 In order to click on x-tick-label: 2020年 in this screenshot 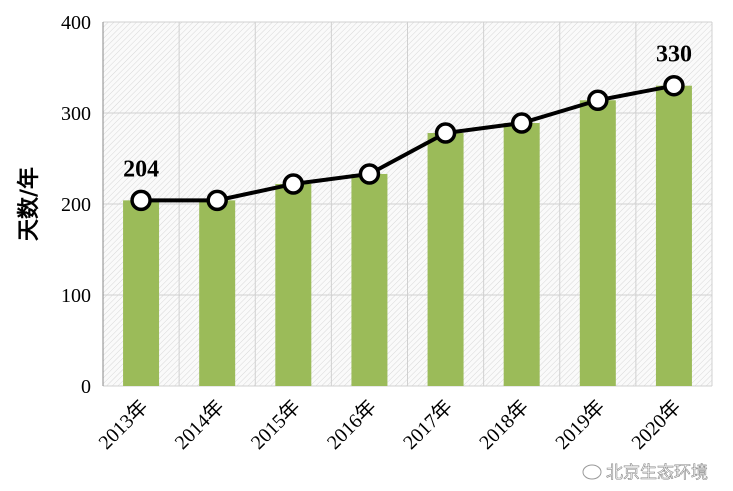, I will do `click(656, 424)`.